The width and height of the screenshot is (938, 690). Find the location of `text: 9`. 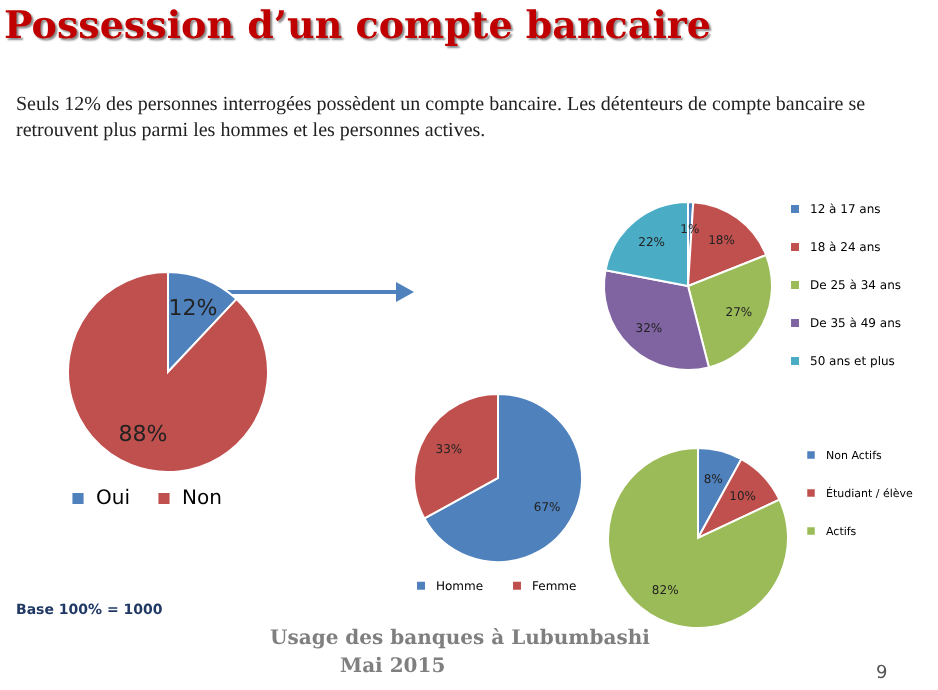

text: 9 is located at coordinates (882, 674).